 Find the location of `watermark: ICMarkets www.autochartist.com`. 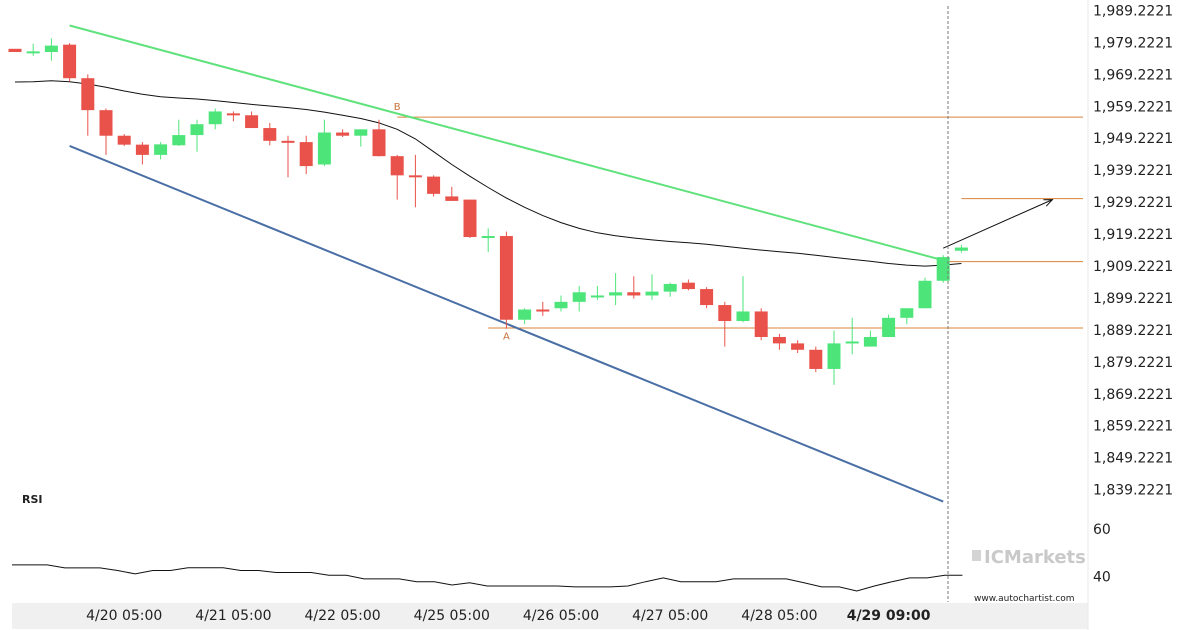

watermark: ICMarkets www.autochartist.com is located at coordinates (1029, 575).